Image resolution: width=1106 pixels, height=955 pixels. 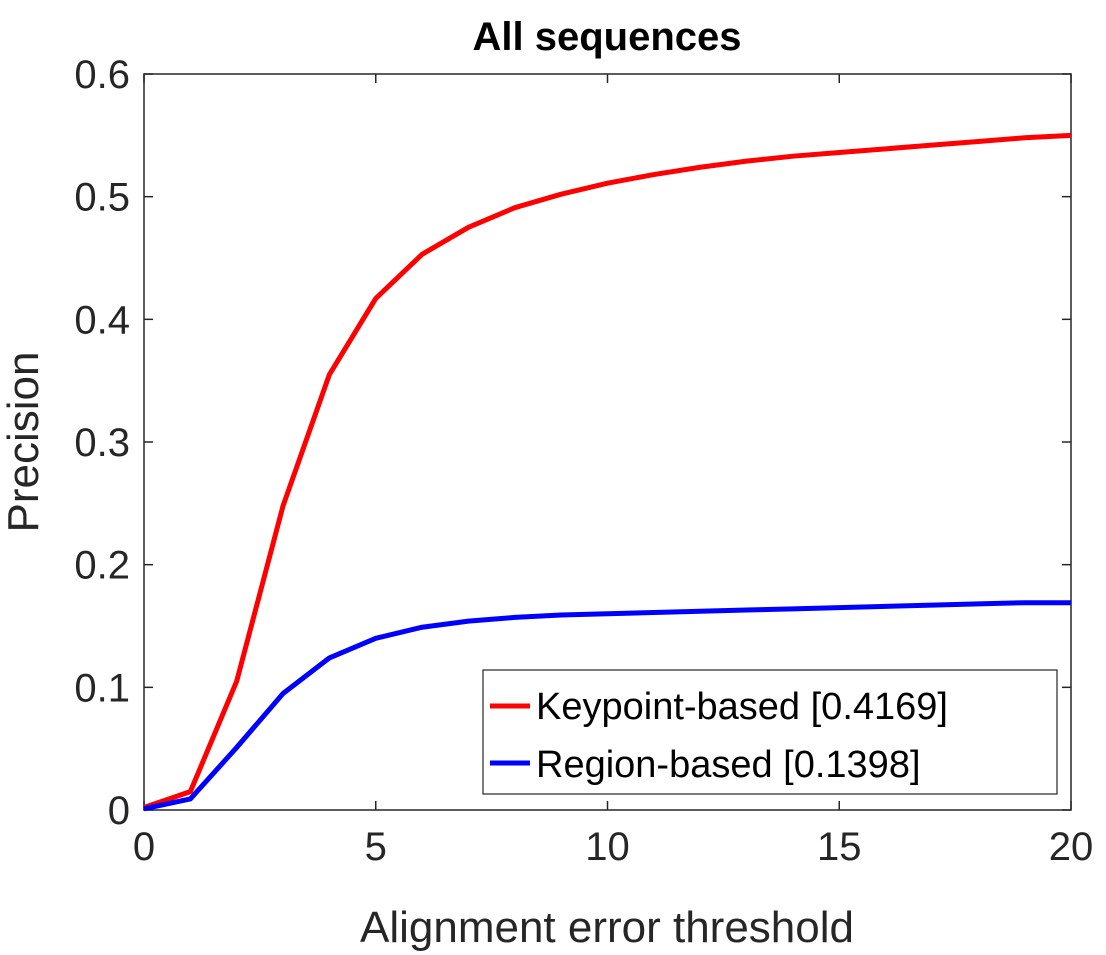 I want to click on y-tick-label: 0, so click(x=119, y=811).